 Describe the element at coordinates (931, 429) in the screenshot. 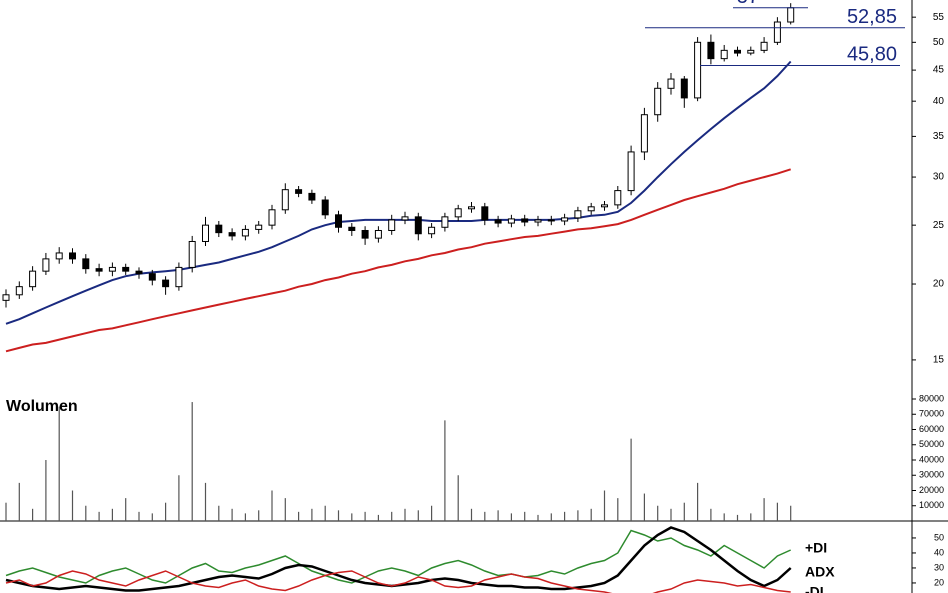

I see `y-tick-label: 60000` at that location.